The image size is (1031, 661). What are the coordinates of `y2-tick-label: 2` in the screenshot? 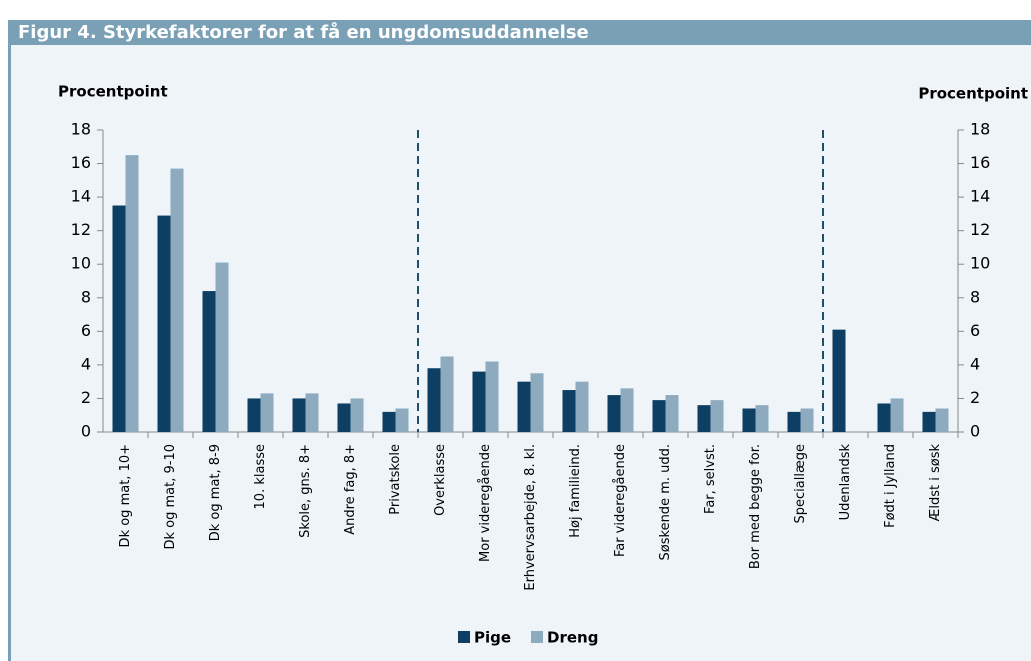 It's located at (975, 397).